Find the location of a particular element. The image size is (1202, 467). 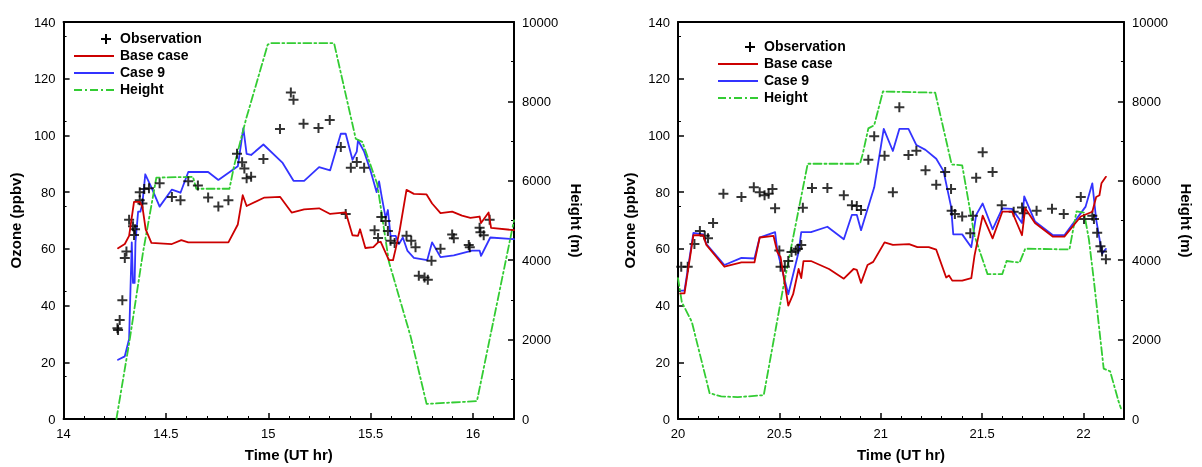

x-tick-label: 14 is located at coordinates (63, 433).